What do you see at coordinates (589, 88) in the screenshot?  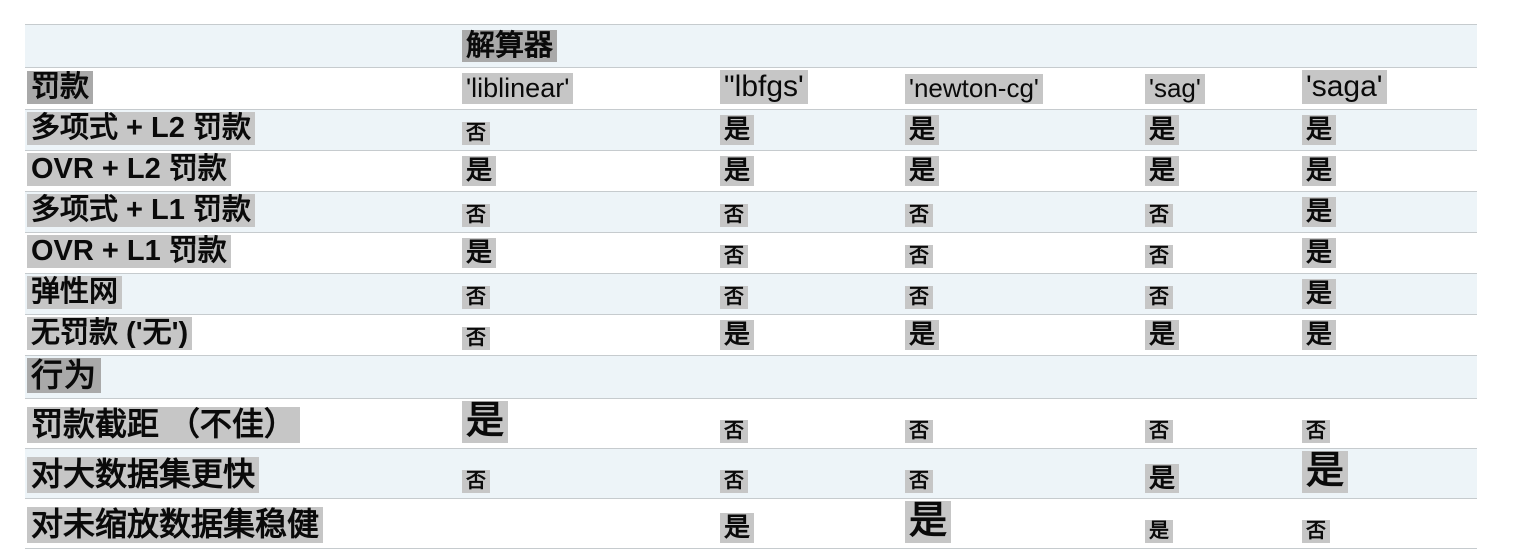 I see `column-header-liblinear: 'liblinear'` at bounding box center [589, 88].